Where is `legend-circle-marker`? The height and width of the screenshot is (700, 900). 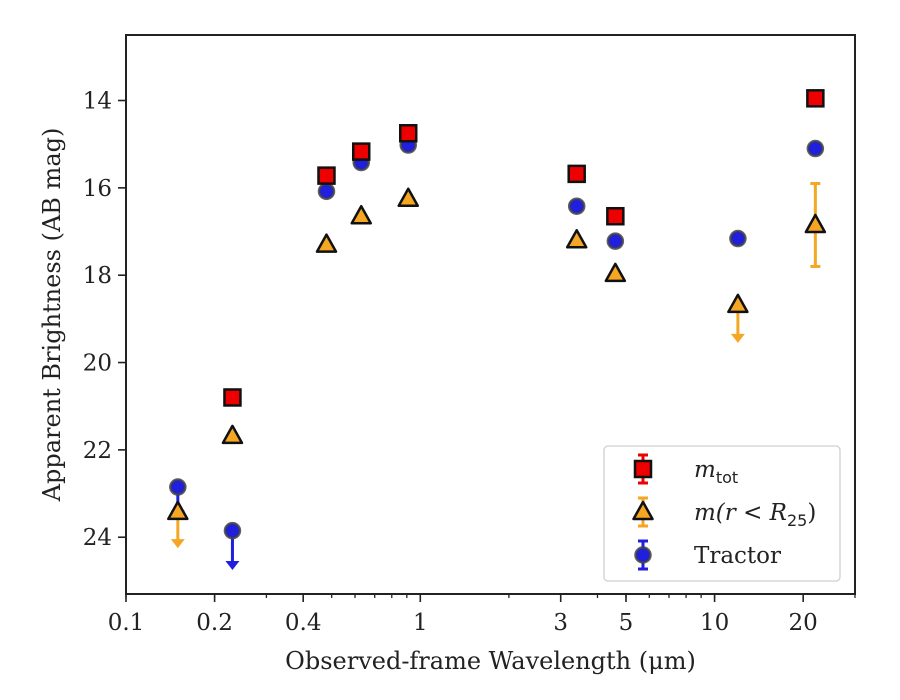 legend-circle-marker is located at coordinates (643, 555).